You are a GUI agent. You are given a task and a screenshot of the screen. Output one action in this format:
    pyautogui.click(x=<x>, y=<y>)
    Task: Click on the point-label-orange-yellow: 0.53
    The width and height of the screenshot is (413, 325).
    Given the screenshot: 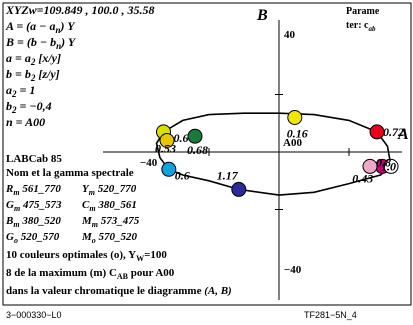 What is the action you would take?
    pyautogui.click(x=165, y=149)
    